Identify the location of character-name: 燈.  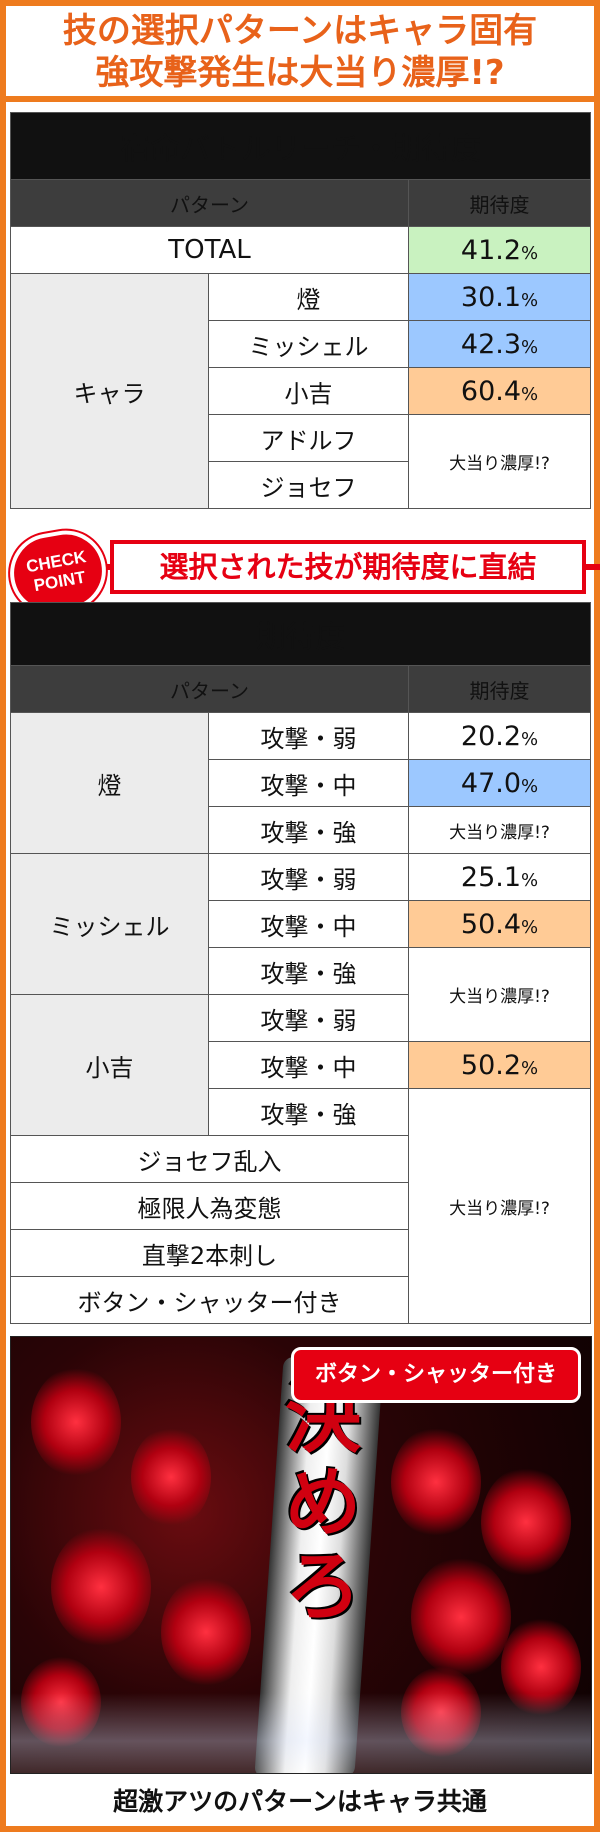
(109, 783).